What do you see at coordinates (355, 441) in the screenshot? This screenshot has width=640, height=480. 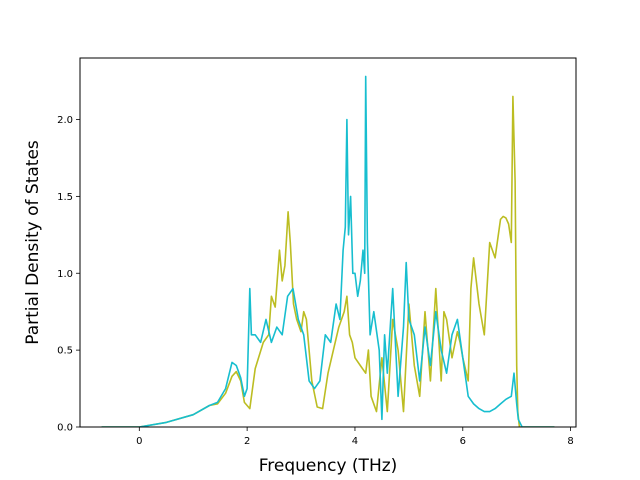 I see `x-tick-label: 4` at bounding box center [355, 441].